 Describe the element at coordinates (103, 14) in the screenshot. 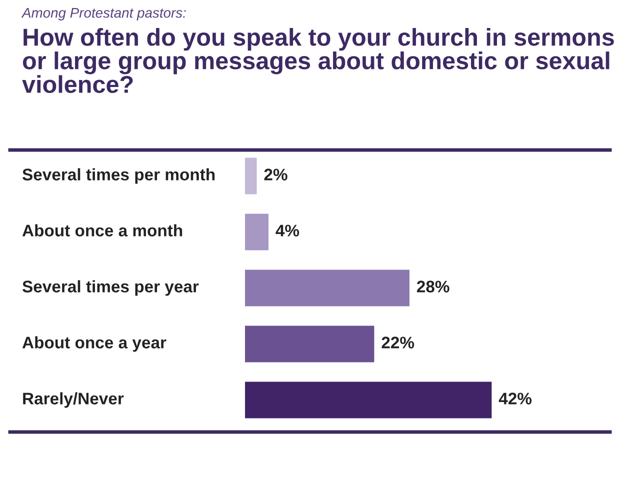

I see `text: Among Protestant pastors:` at that location.